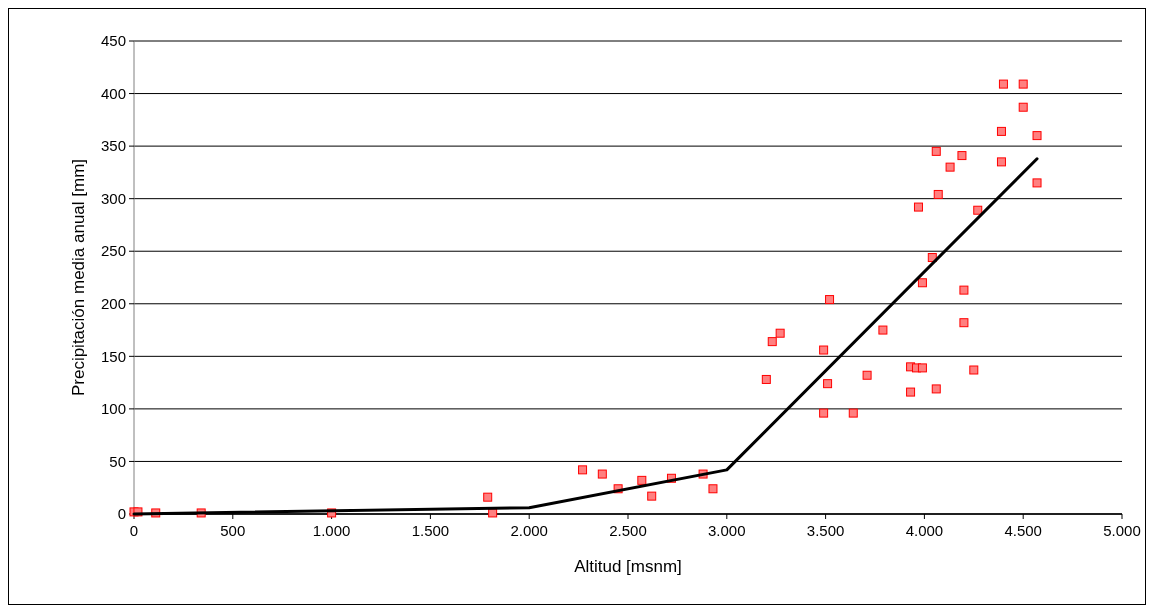 This screenshot has height=613, width=1154. Describe the element at coordinates (1122, 530) in the screenshot. I see `x-tick-label: 5.000` at that location.